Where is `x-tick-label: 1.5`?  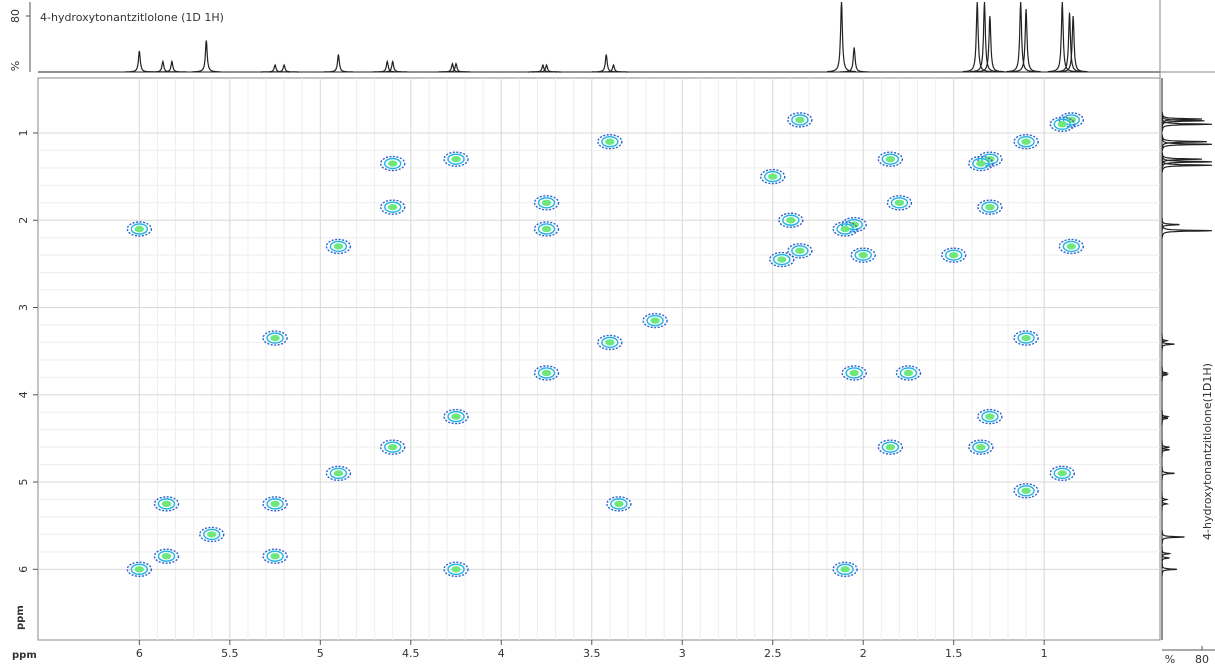
x-tick-label: 1.5 is located at coordinates (954, 653).